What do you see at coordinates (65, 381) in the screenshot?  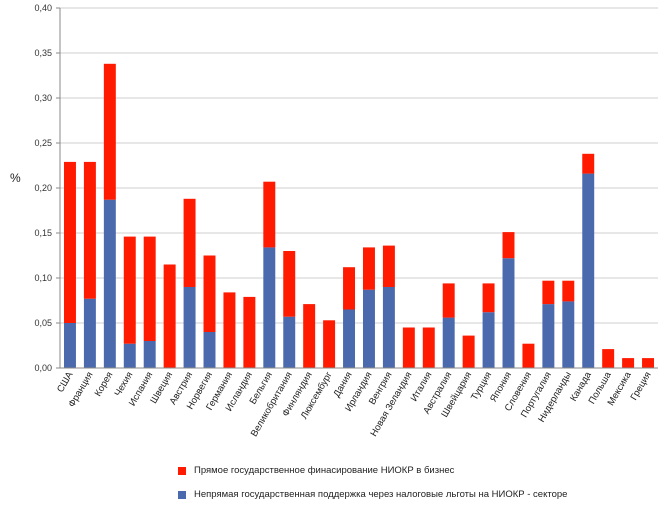 I see `x-tick-label: США` at bounding box center [65, 381].